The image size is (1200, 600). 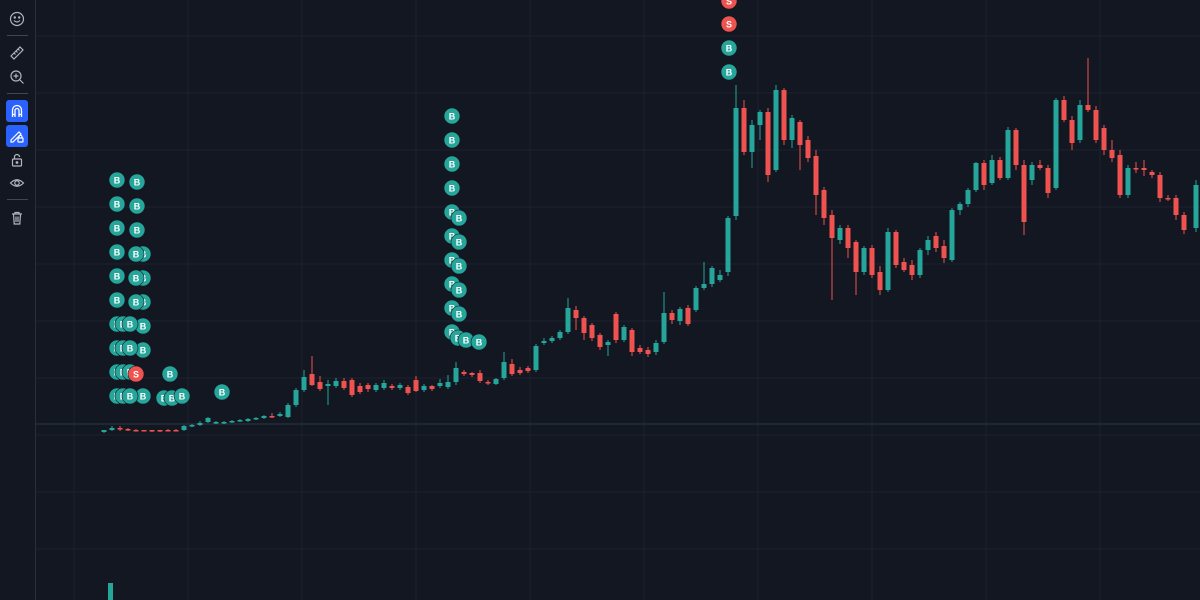 What do you see at coordinates (17, 35) in the screenshot?
I see `toolbar-divider` at bounding box center [17, 35].